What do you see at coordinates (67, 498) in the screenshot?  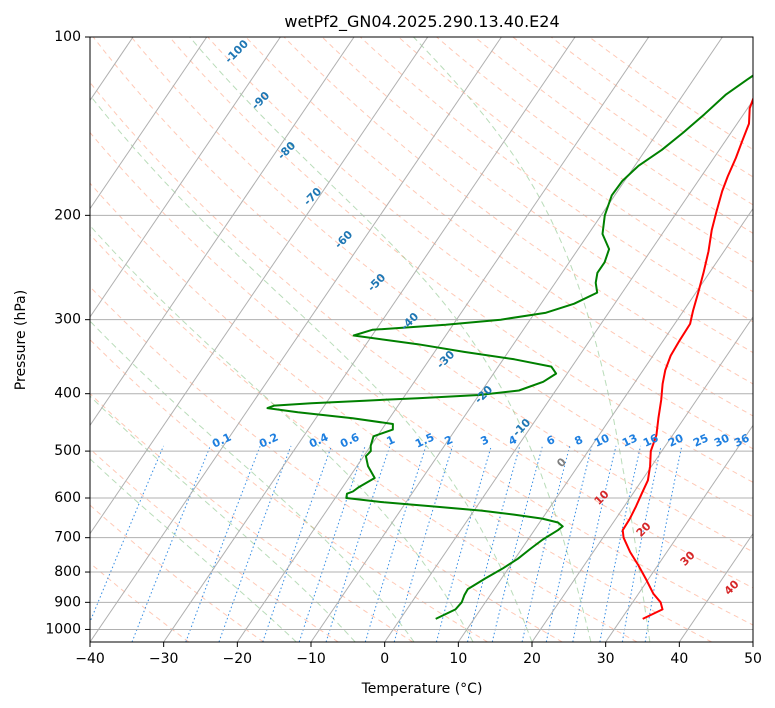 I see `y-tick-label: 600` at bounding box center [67, 498].